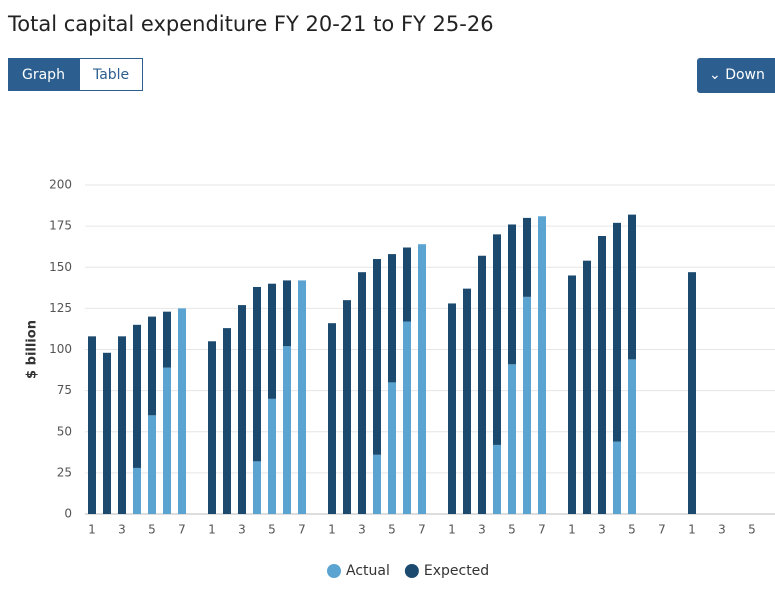 The height and width of the screenshot is (603, 775). Describe the element at coordinates (64, 431) in the screenshot. I see `y-tick-label: 50` at that location.